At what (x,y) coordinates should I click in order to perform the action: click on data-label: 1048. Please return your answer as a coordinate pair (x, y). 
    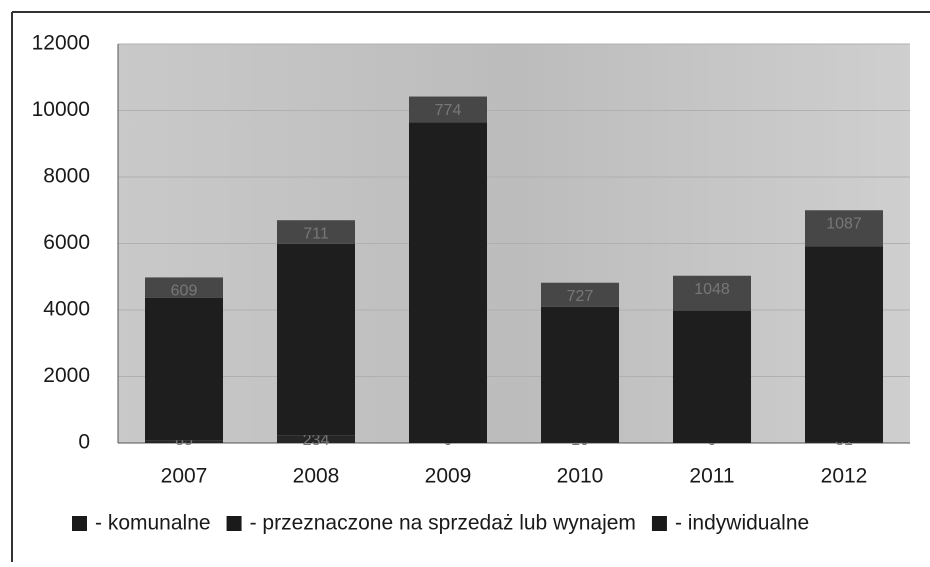
    Looking at the image, I should click on (712, 289).